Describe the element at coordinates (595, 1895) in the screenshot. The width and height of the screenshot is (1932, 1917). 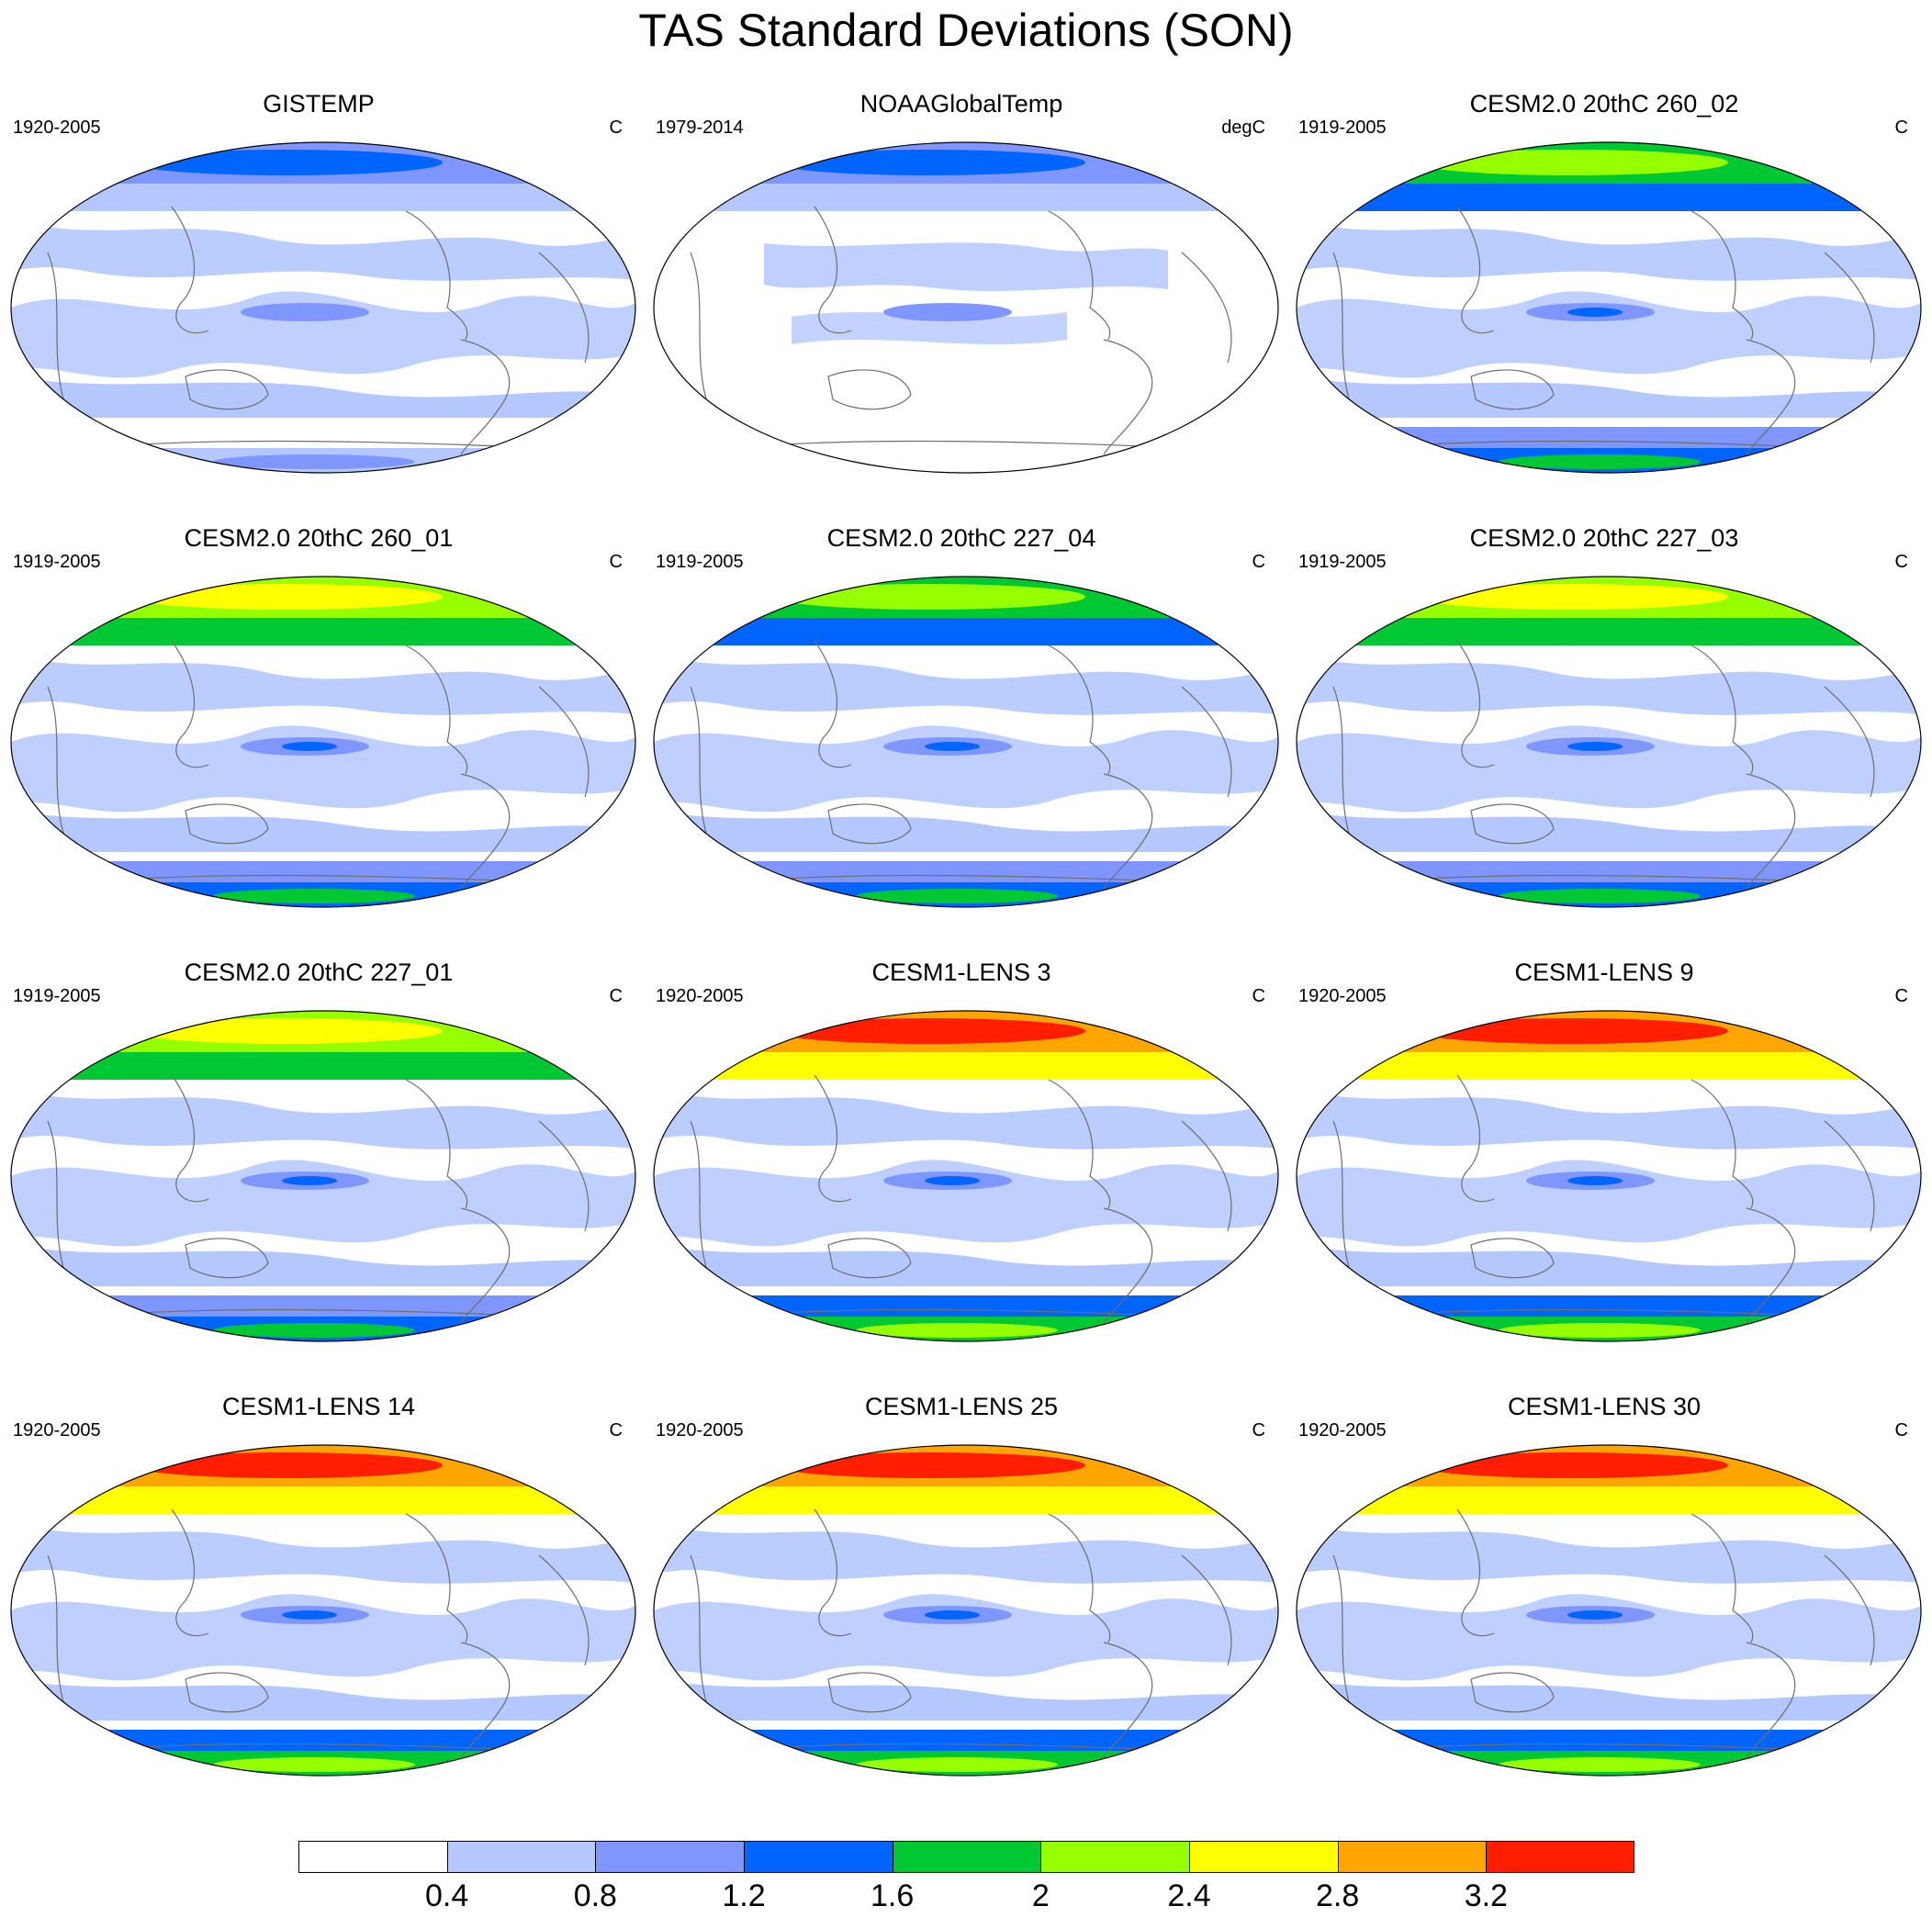
I see `colorbar-tick-label: 0.8` at that location.